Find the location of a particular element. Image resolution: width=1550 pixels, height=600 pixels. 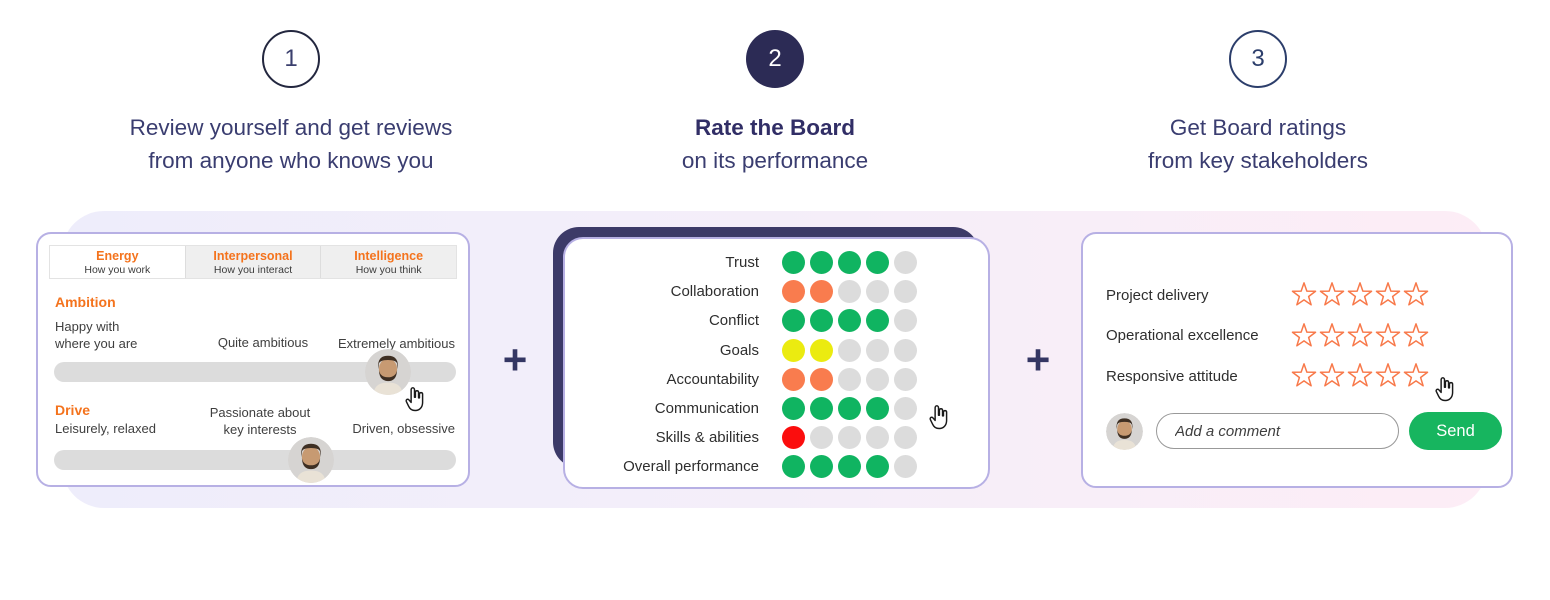

rating-row-label: Communication is located at coordinates (706, 409).